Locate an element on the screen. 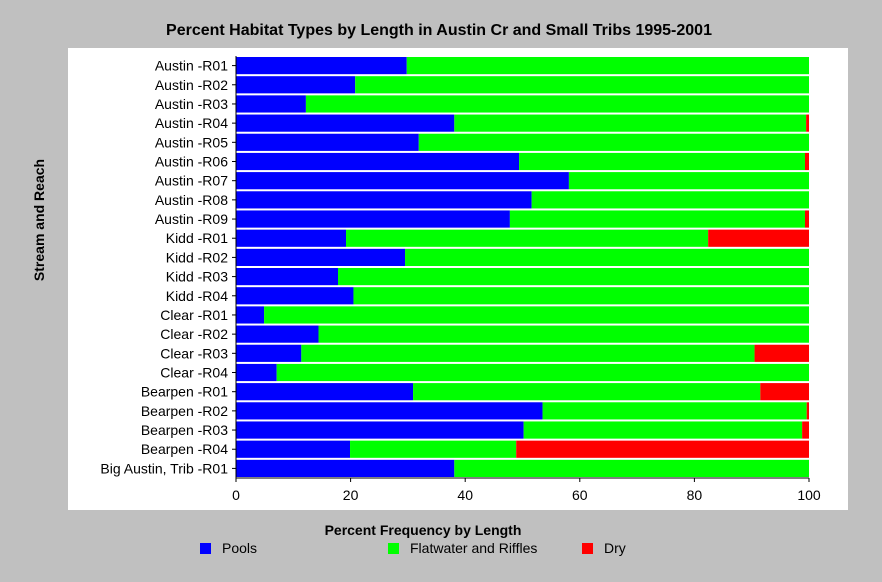  y-tick-label: Kidd -R04 is located at coordinates (197, 296).